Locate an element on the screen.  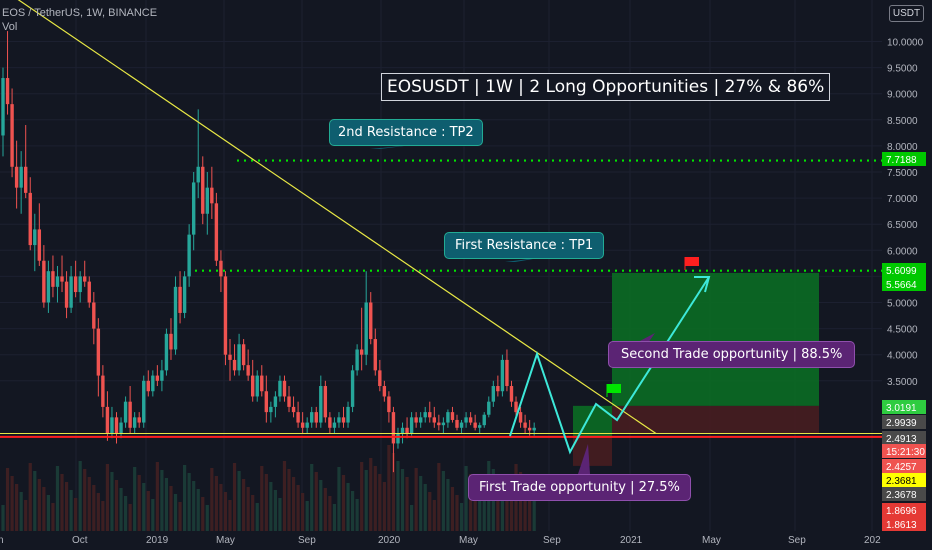
price-tag-label: 15:21:30 is located at coordinates (905, 452).